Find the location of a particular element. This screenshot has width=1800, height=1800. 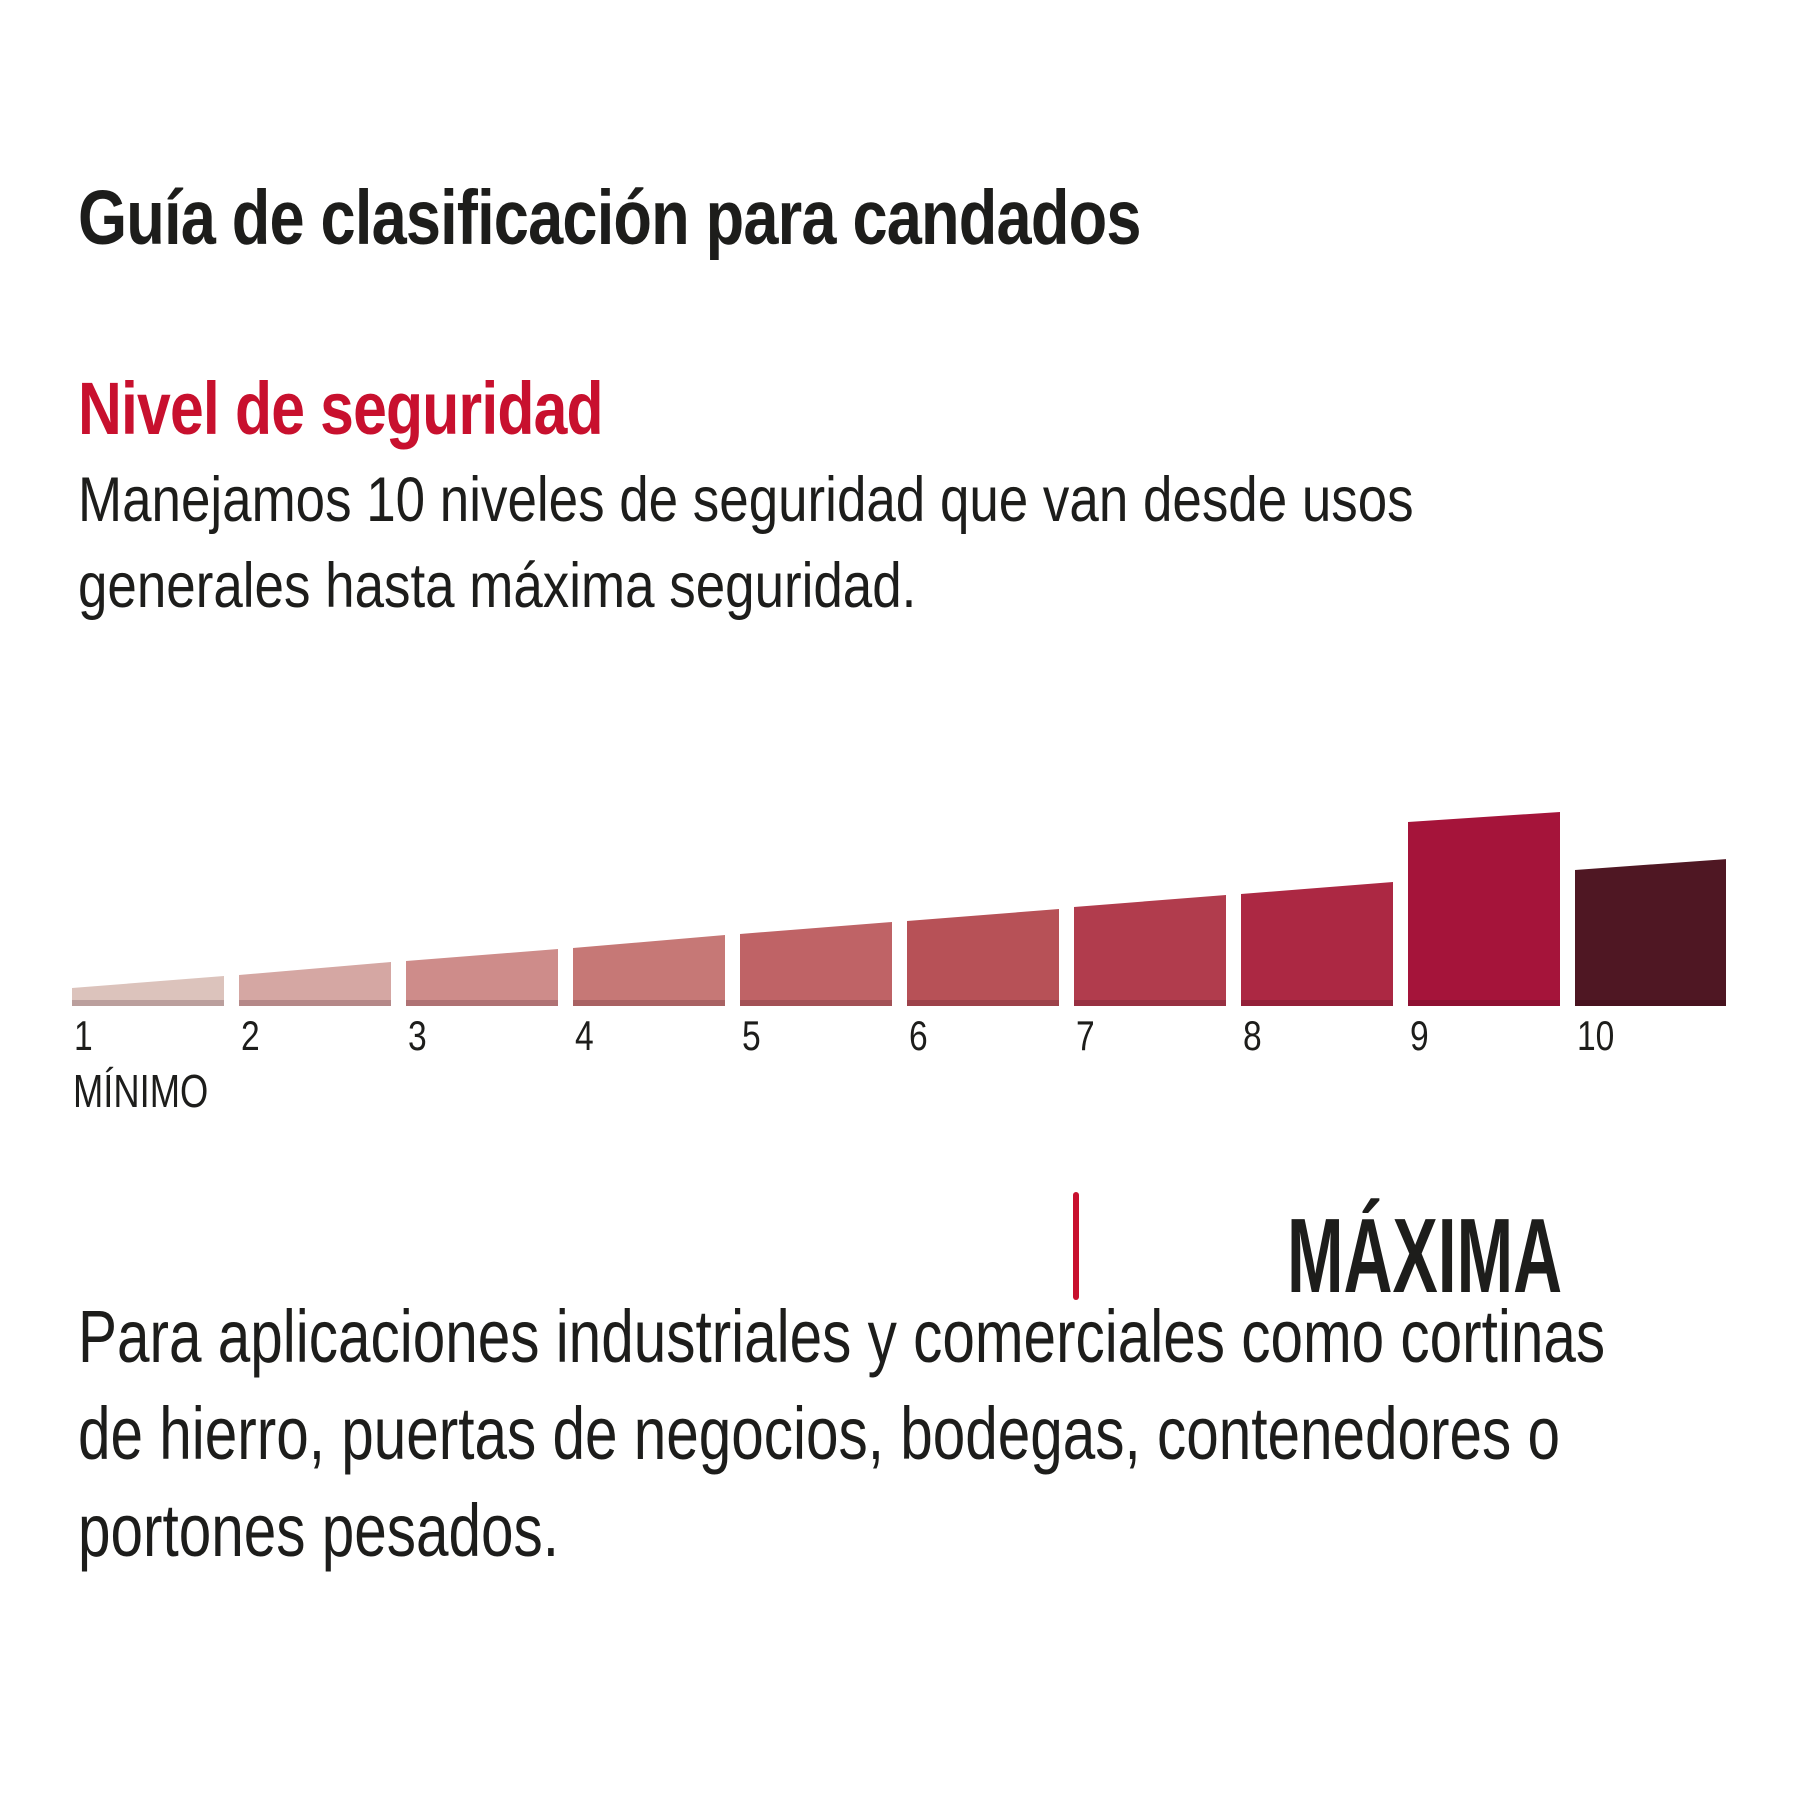

bar-number-label-6: 6 is located at coordinates (918, 1035).